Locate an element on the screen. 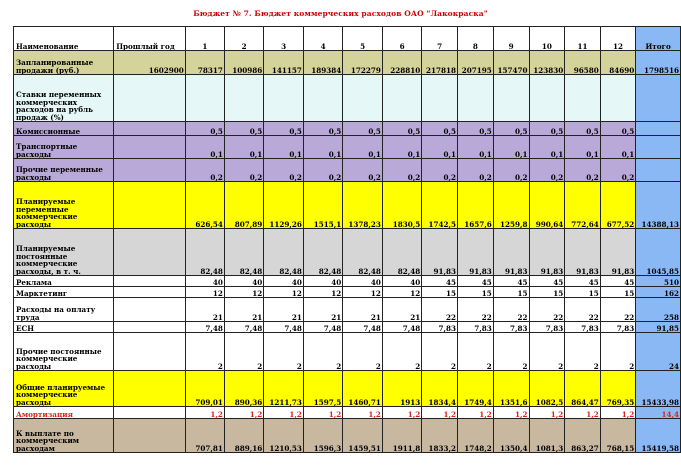 The width and height of the screenshot is (681, 466). row-label: Расходы на оплату труда is located at coordinates (63, 309).